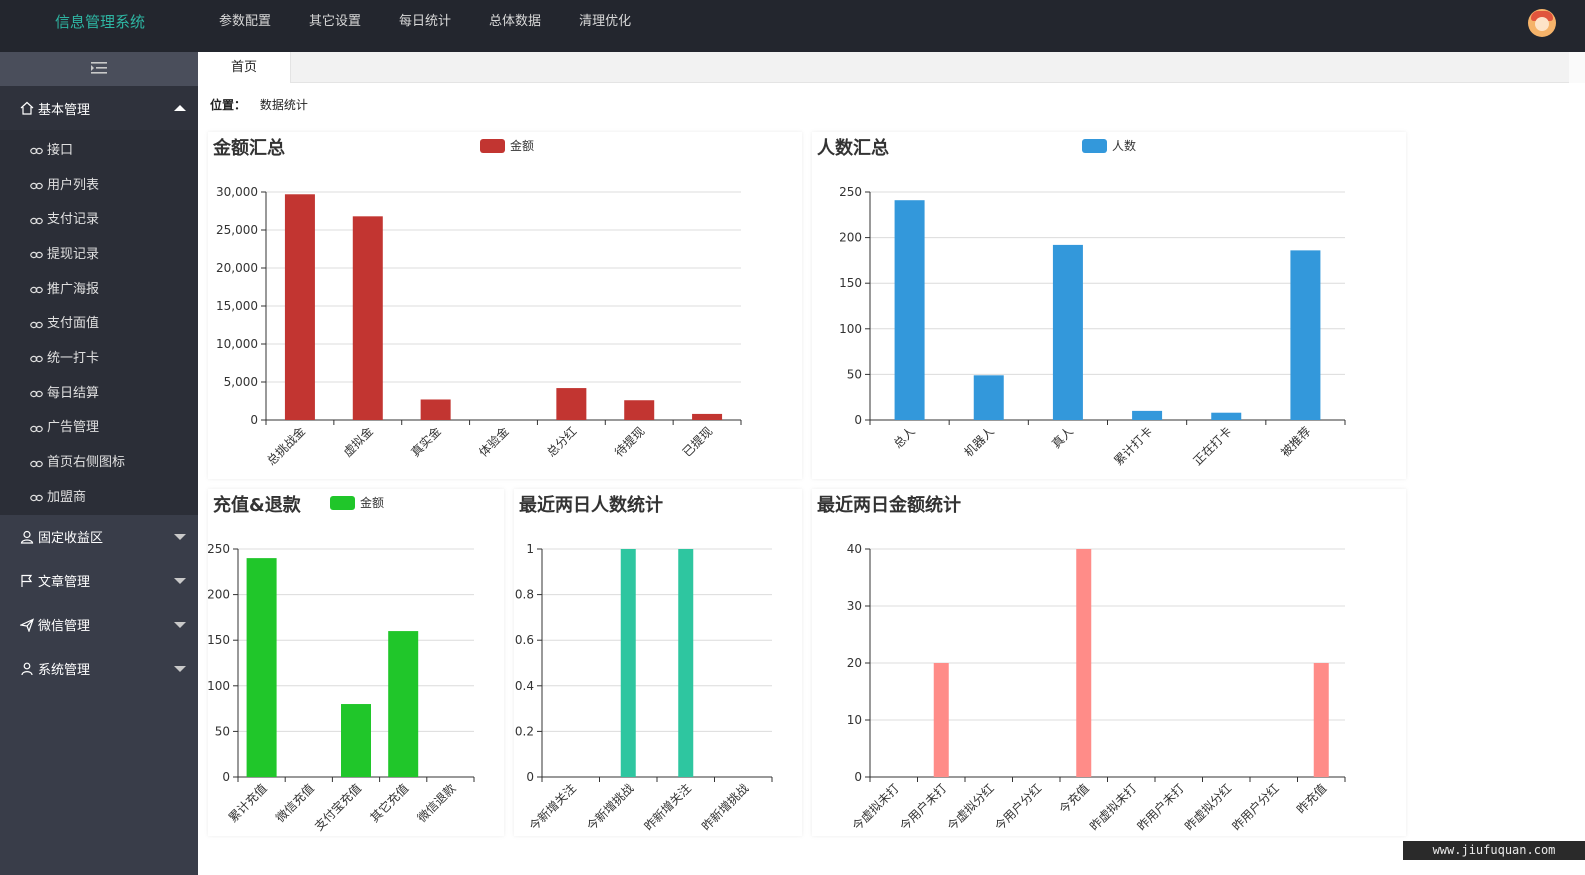 This screenshot has height=875, width=1585. What do you see at coordinates (1494, 850) in the screenshot?
I see `watermark: www.jiufuquan.com` at bounding box center [1494, 850].